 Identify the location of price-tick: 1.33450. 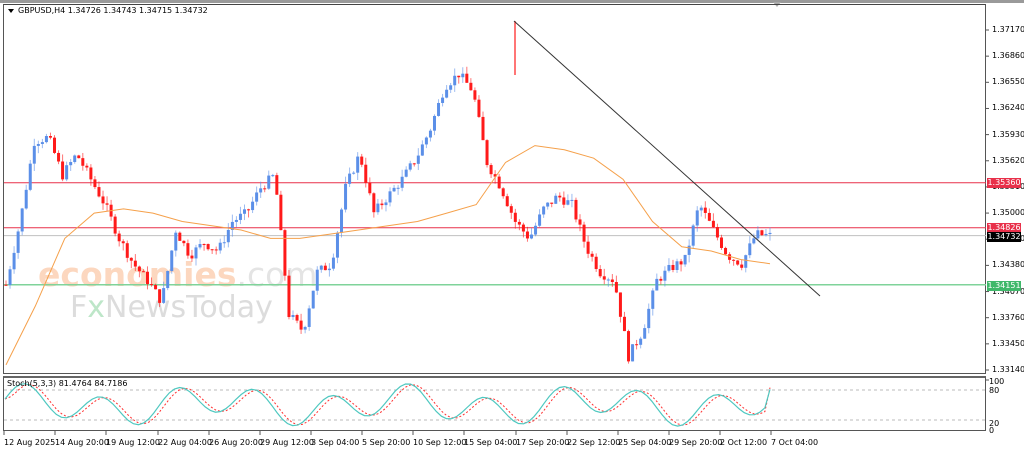
(1008, 343).